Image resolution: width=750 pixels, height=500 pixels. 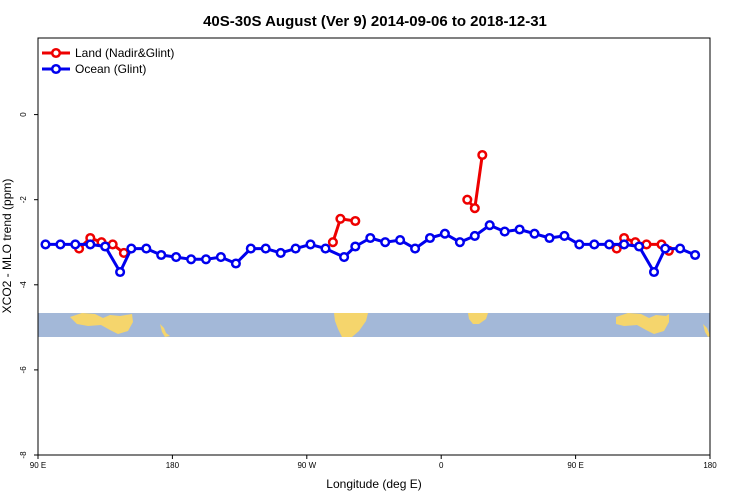 I want to click on legend-land-label: Land (Nadir&Glint), so click(x=124, y=53).